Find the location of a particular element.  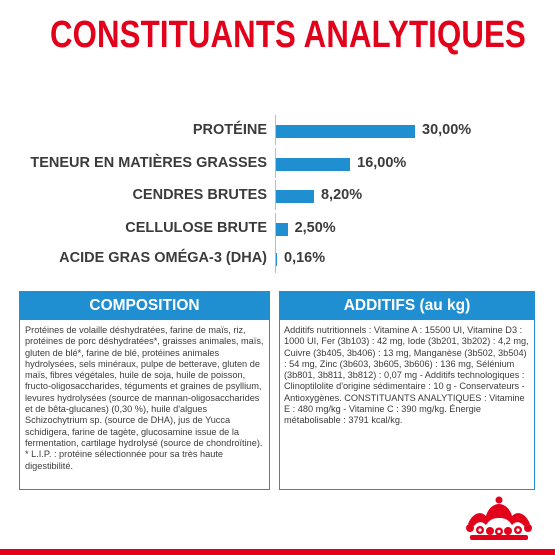

additifs-header: ADDITIFS (au kg) is located at coordinates (407, 305).